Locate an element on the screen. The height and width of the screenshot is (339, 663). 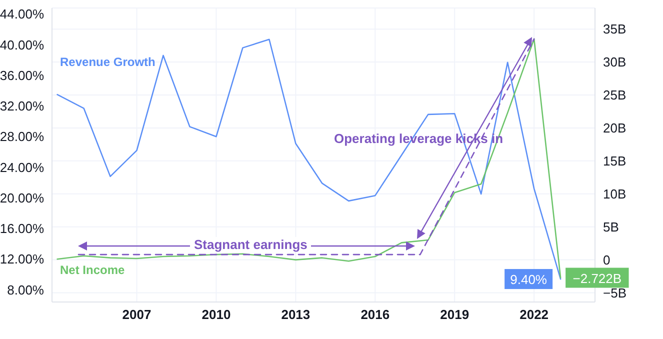
y-tick-label: 32.00% is located at coordinates (22, 106).